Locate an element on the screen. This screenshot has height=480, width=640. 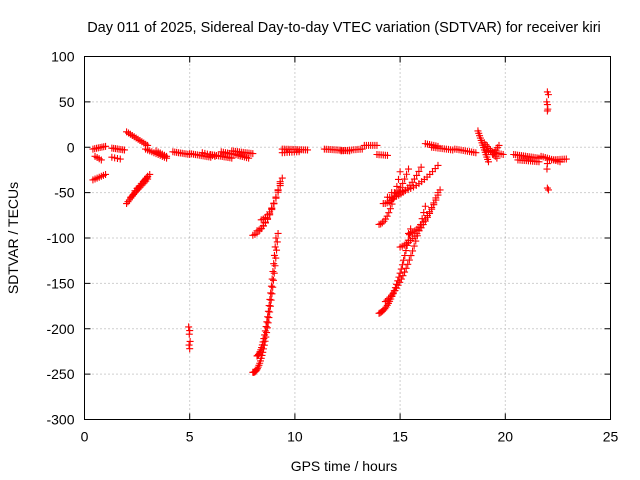
y-tick-label: -50 is located at coordinates (64, 193).